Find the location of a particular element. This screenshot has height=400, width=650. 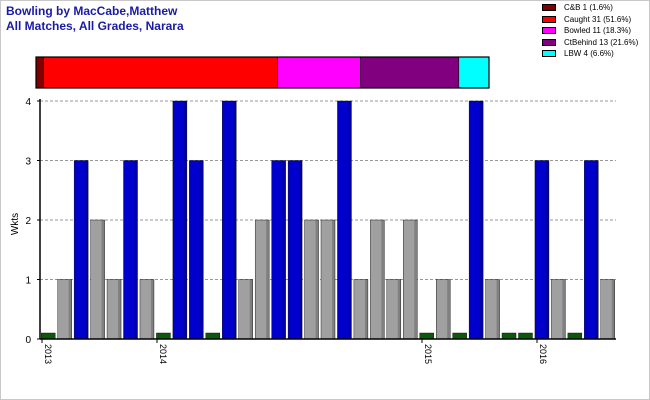

x-tick-label: 2016 is located at coordinates (543, 354).